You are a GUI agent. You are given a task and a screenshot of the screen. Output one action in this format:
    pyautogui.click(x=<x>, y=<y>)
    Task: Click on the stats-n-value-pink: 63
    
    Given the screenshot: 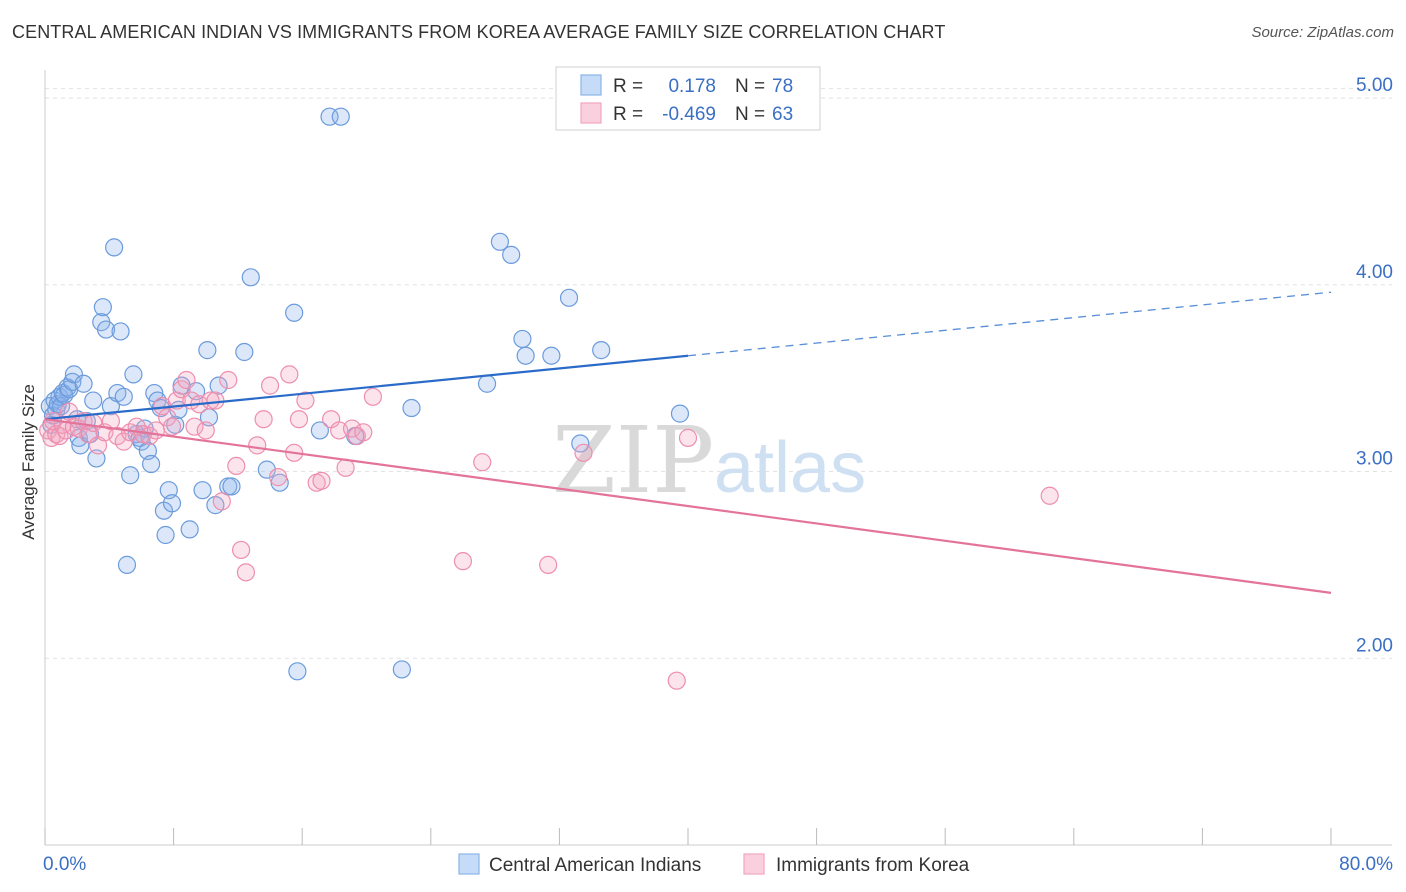 What is the action you would take?
    pyautogui.click(x=782, y=114)
    